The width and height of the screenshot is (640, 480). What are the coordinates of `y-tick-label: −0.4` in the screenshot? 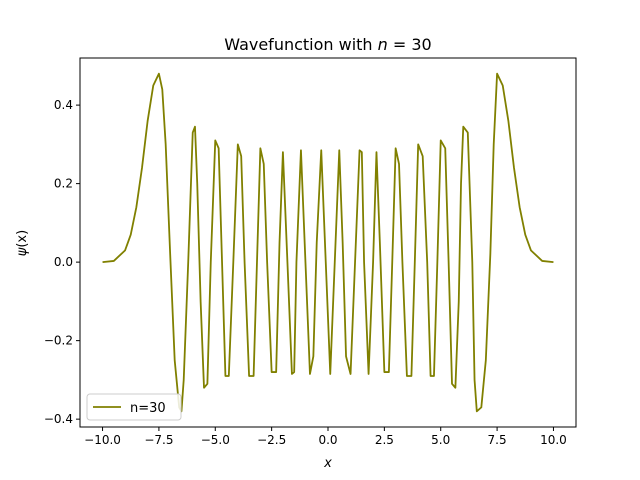 It's located at (58, 419).